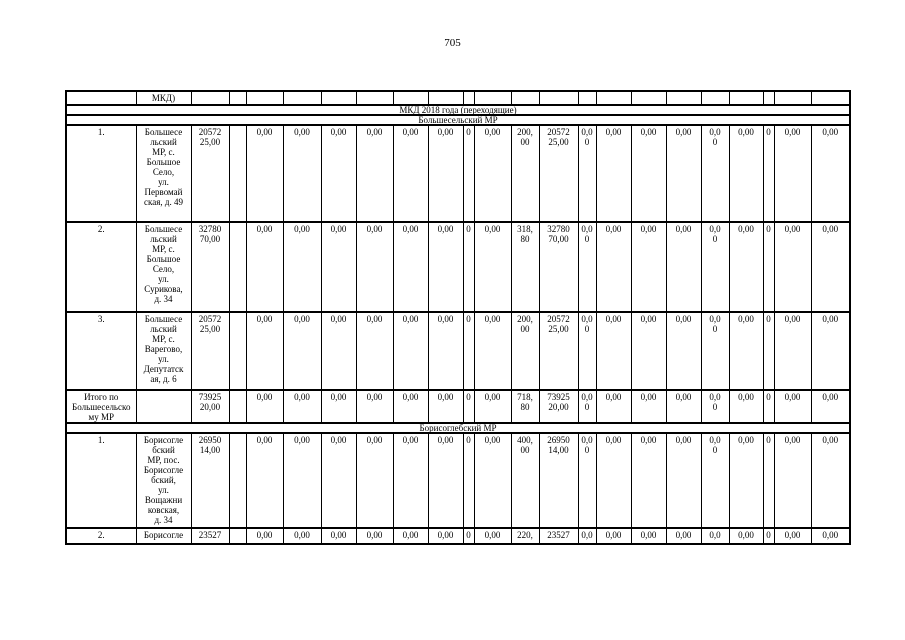  I want to click on row-3-cell-1: 3., so click(101, 351).